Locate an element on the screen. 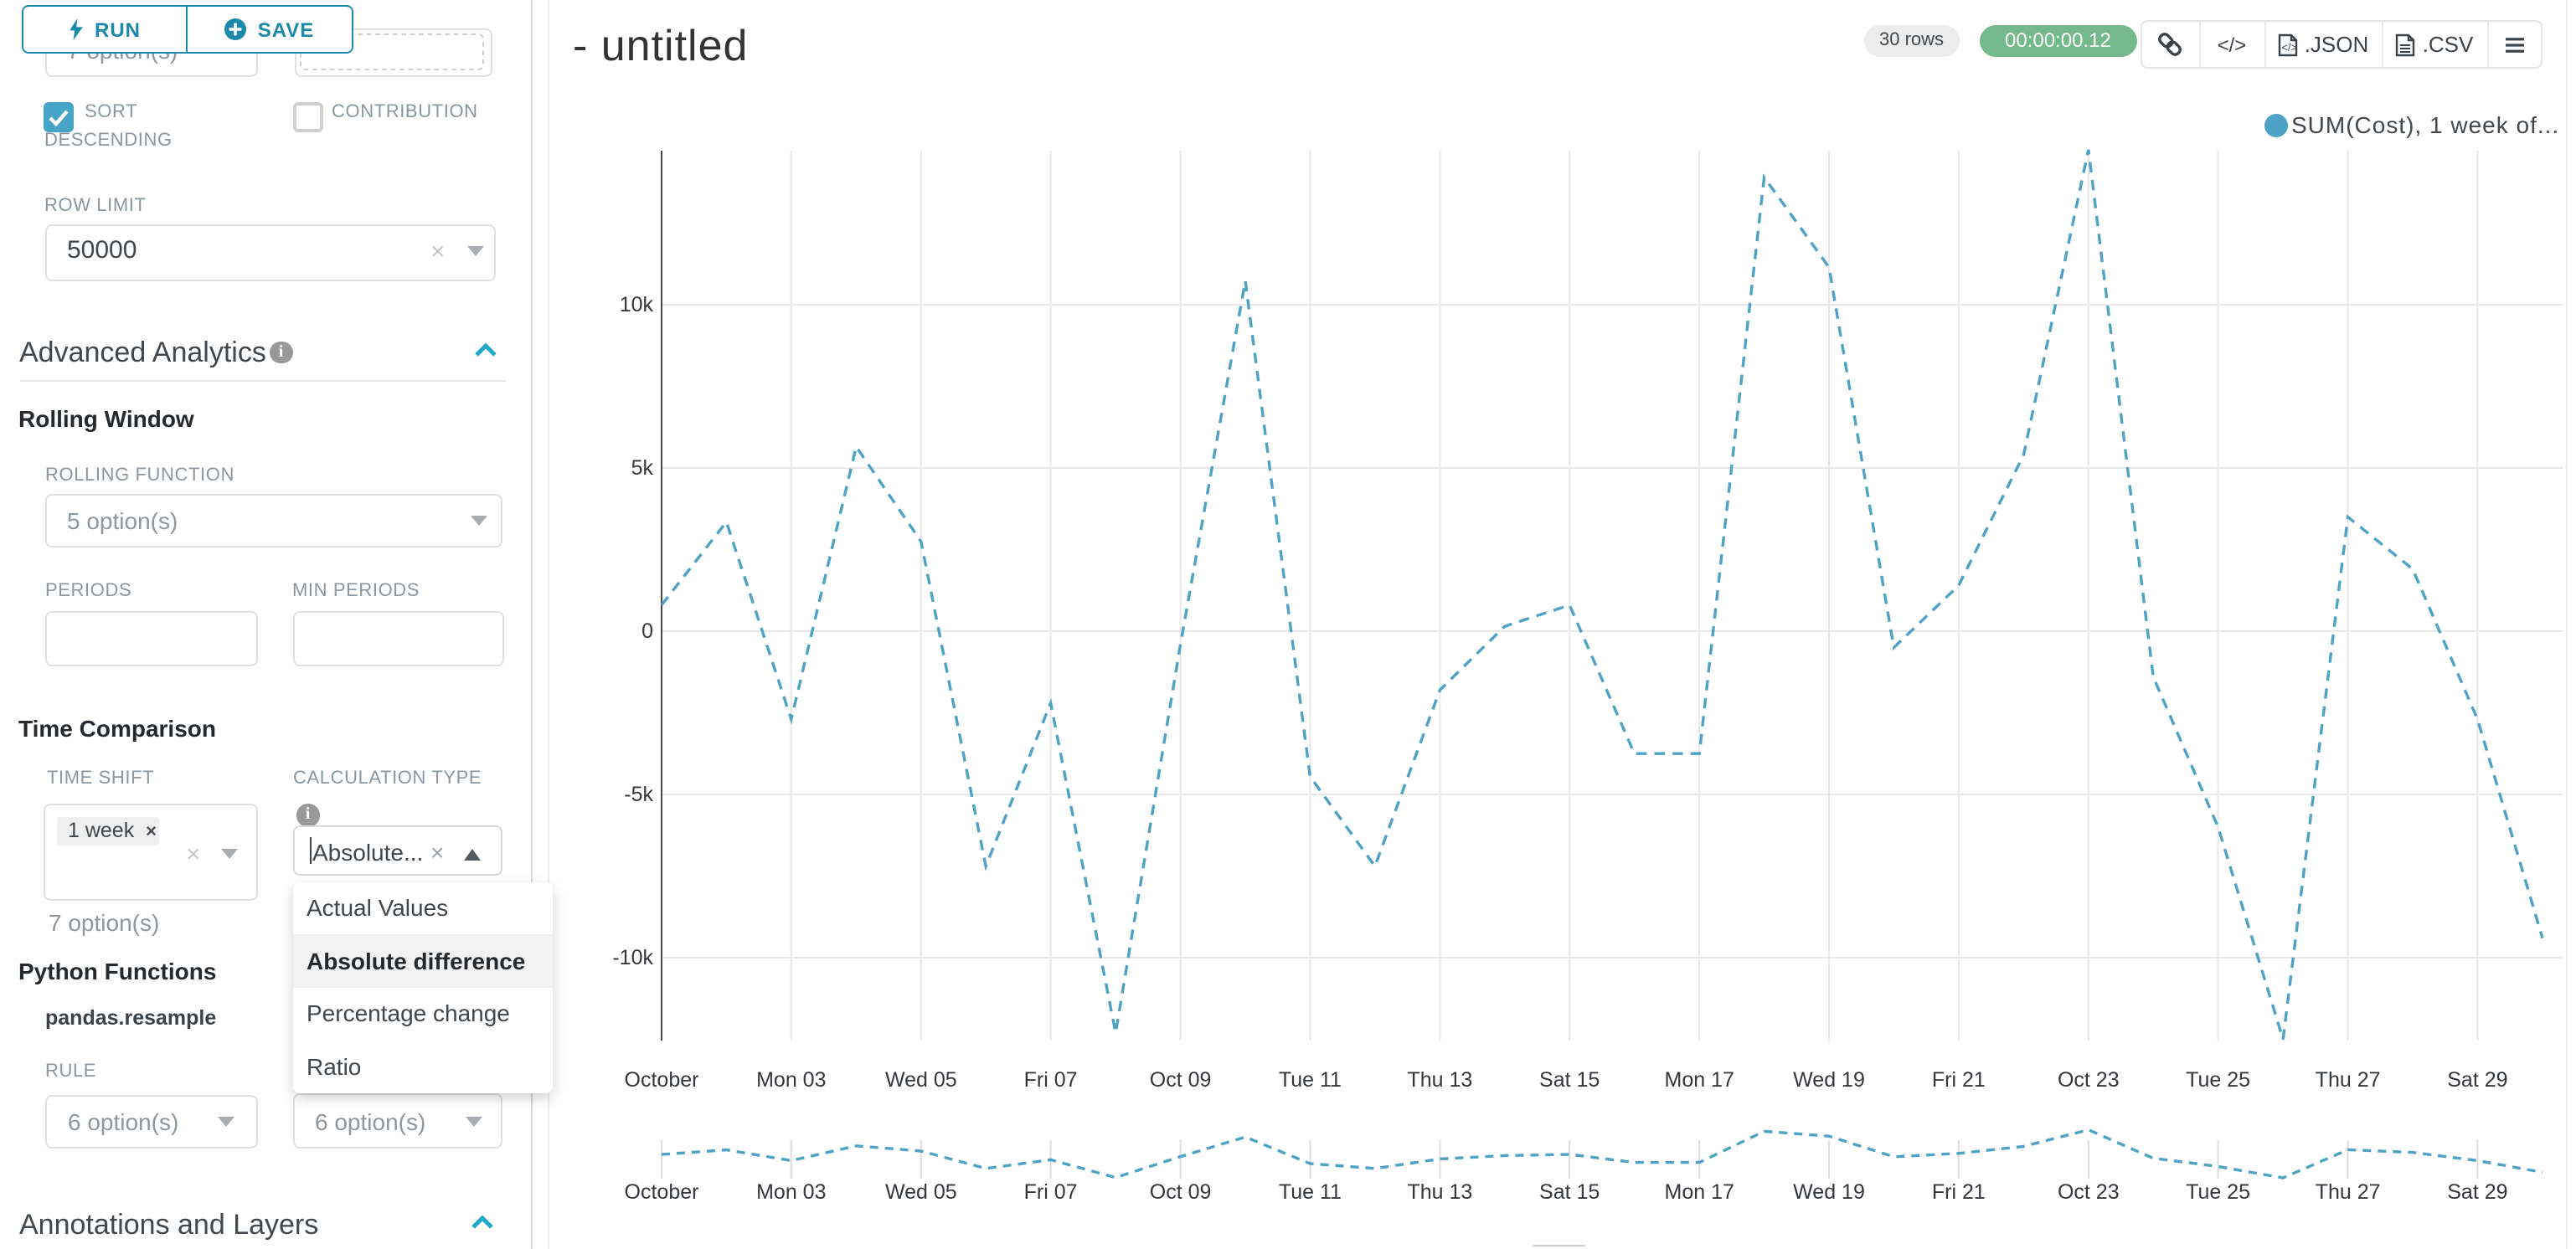 This screenshot has width=2576, height=1249. svg-text: -5k is located at coordinates (638, 794).